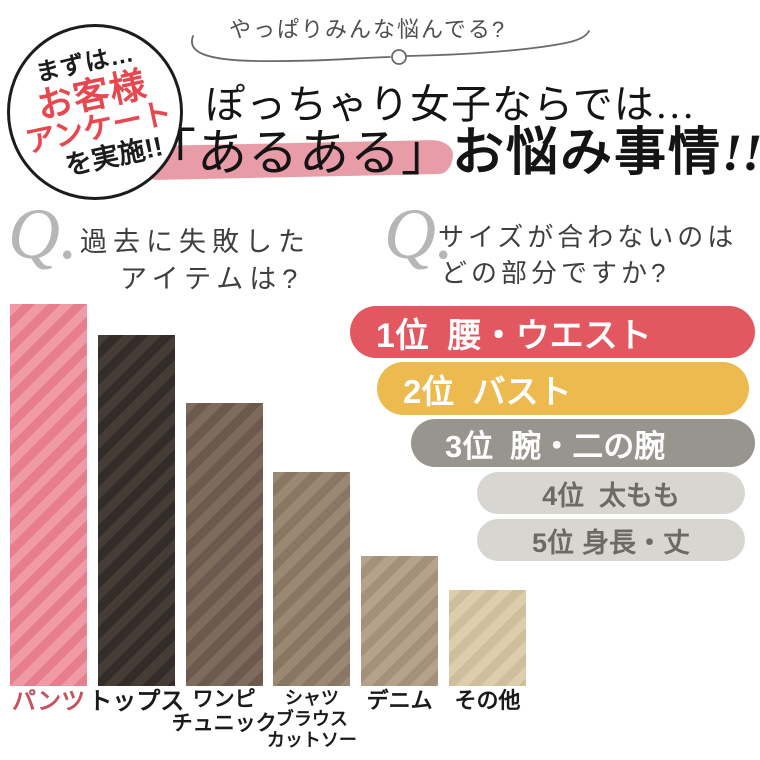  Describe the element at coordinates (399, 57) in the screenshot. I see `curve-loop-circle` at that location.